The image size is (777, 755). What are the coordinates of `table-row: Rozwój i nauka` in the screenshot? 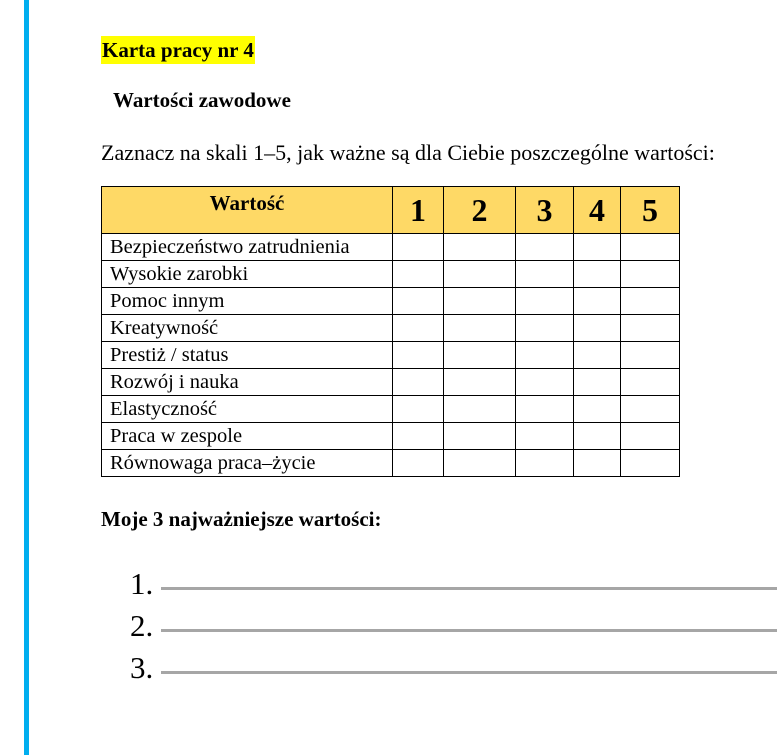 It's located at (390, 382).